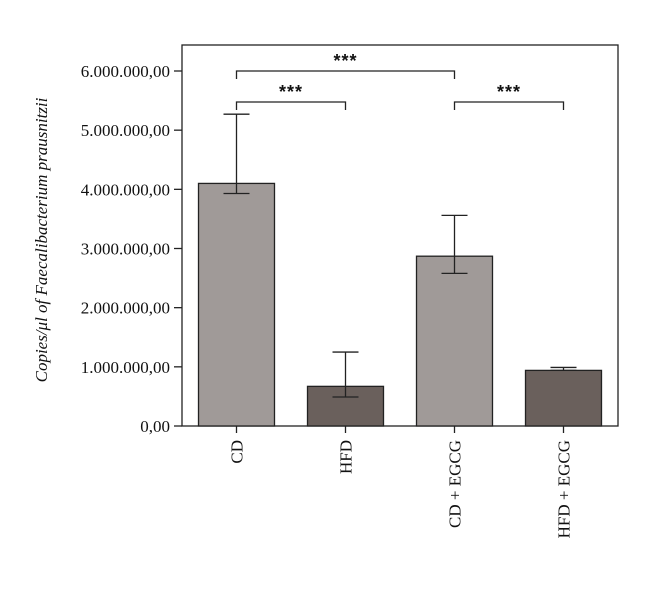 Image resolution: width=660 pixels, height=596 pixels. I want to click on y-tick-label: 1.000.000,00, so click(125, 367).